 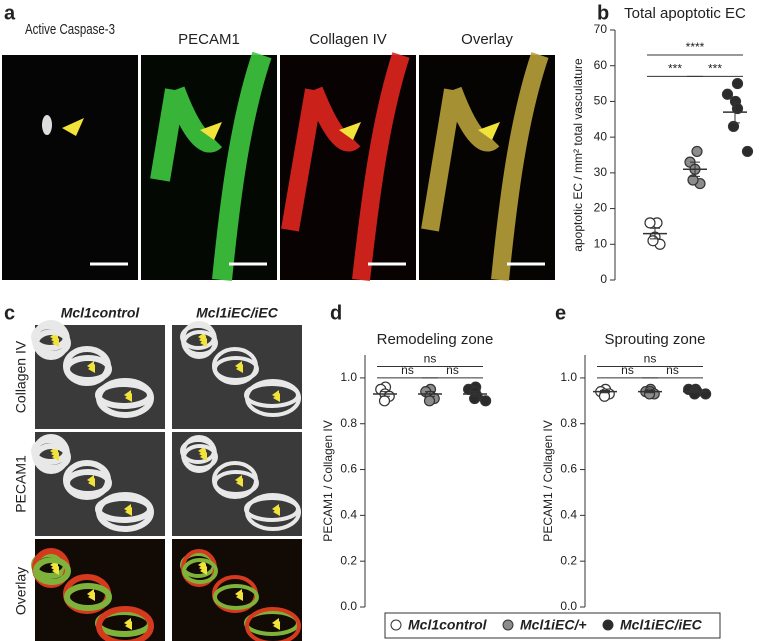 I want to click on arrowheads, so click(x=281, y=129).